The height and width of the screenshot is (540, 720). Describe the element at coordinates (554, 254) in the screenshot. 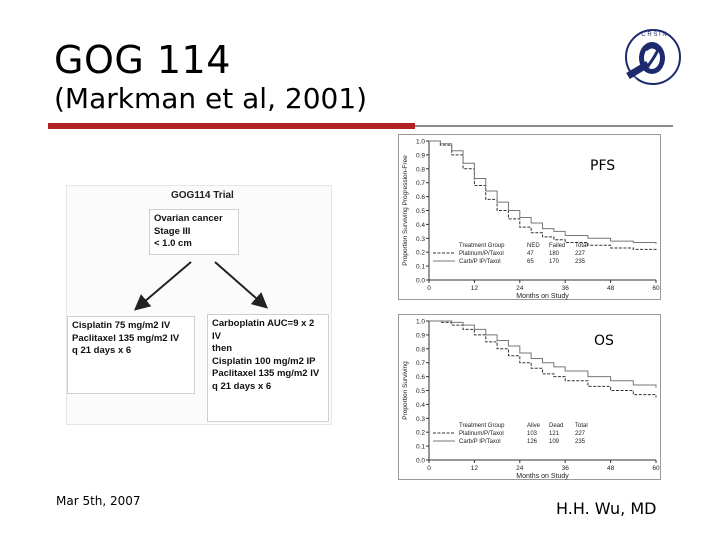

I see `legend-cell: 180` at that location.